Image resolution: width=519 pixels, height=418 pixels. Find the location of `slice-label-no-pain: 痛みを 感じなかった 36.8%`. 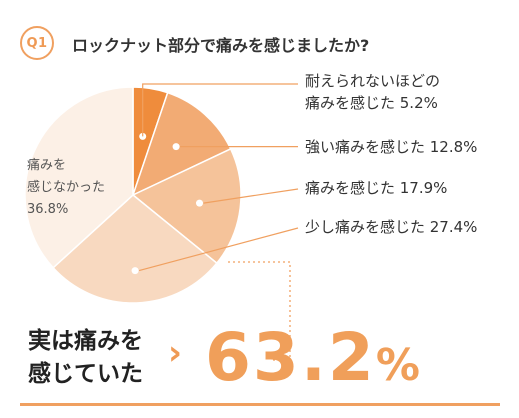

slice-label-no-pain: 痛みを 感じなかった 36.8% is located at coordinates (66, 187).